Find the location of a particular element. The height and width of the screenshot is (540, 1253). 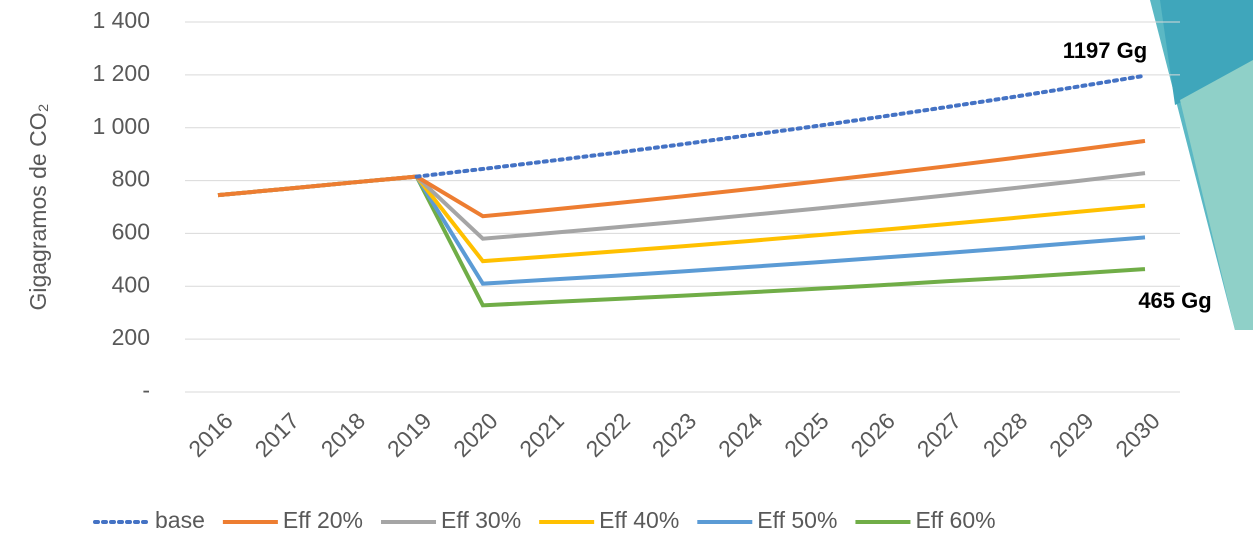

x-tick-label: 2027 is located at coordinates (939, 434).